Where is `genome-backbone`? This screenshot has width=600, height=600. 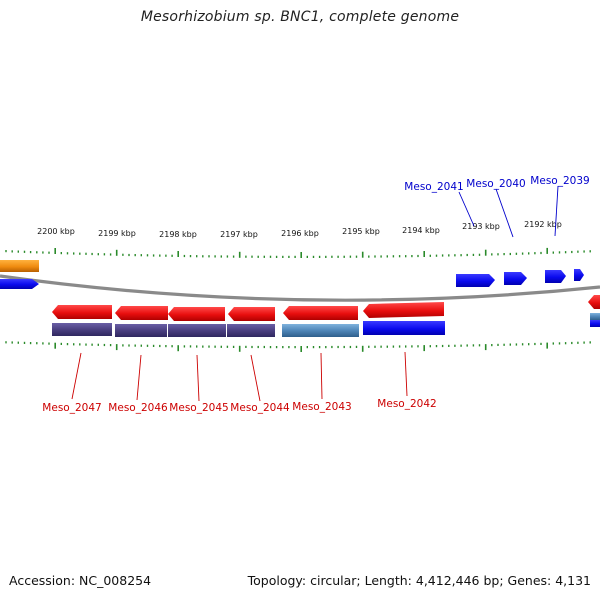 genome-backbone is located at coordinates (300, 288).